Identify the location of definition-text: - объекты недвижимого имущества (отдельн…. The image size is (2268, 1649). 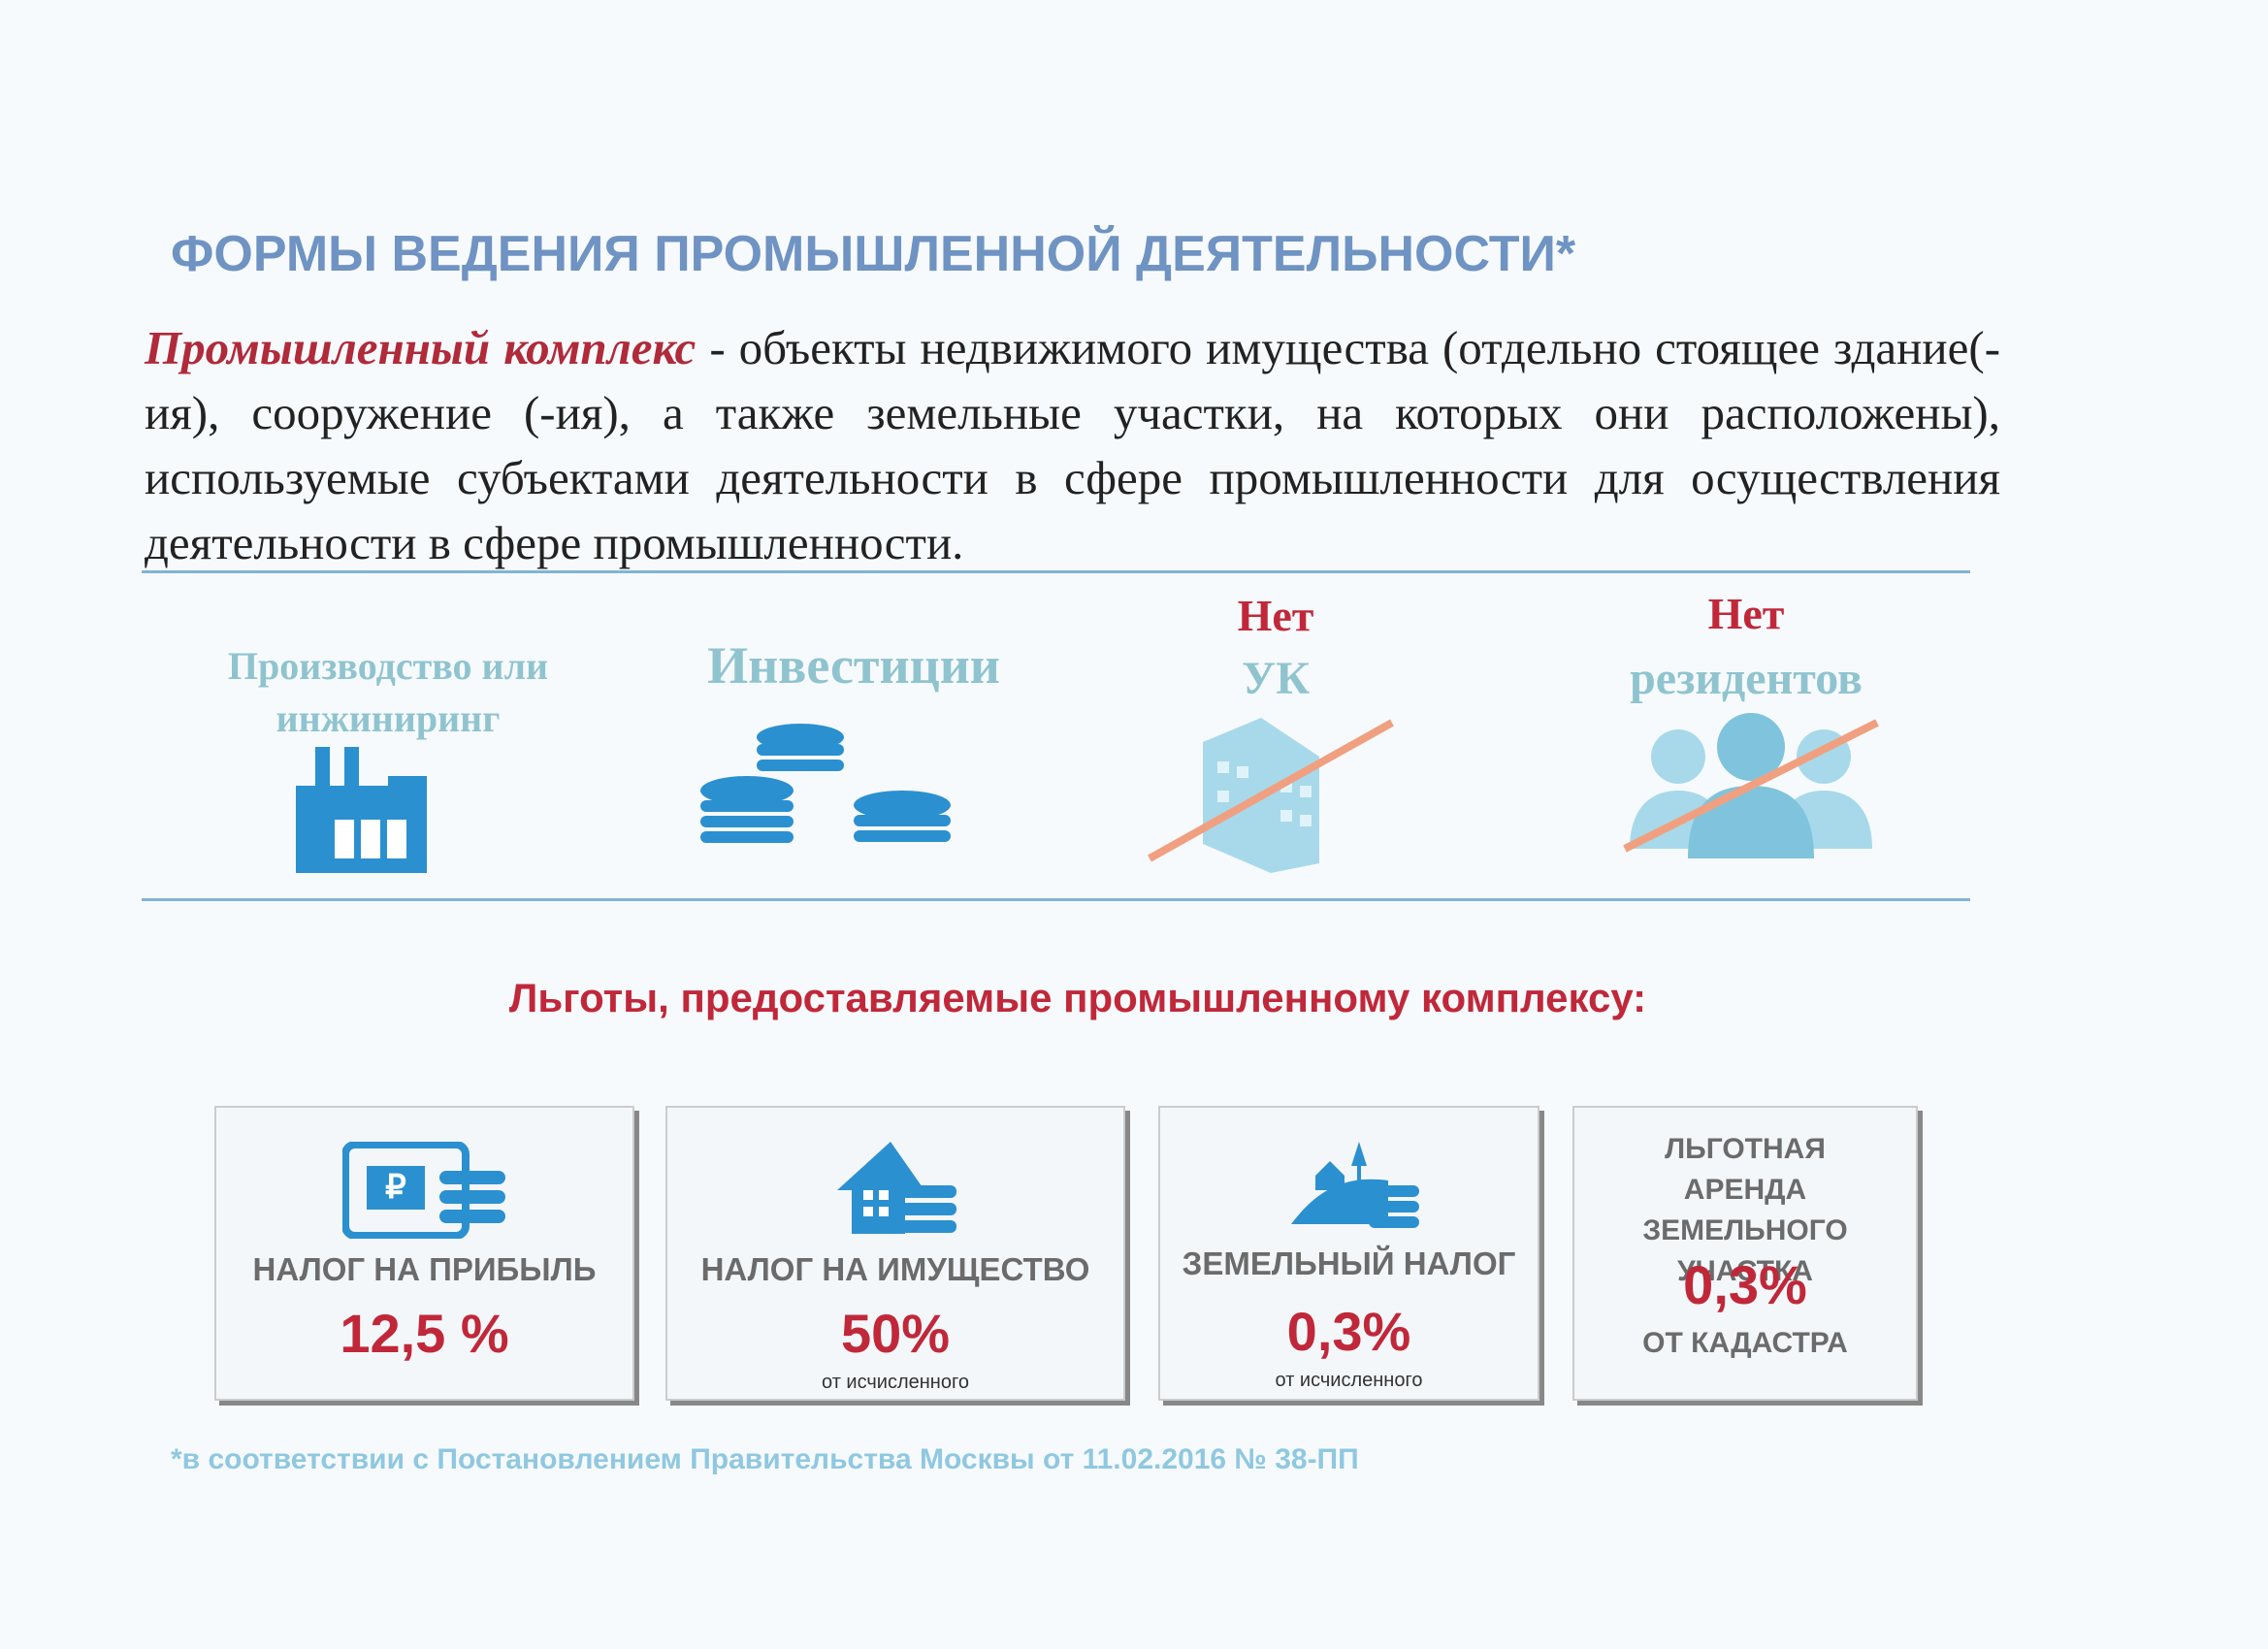
(1073, 445).